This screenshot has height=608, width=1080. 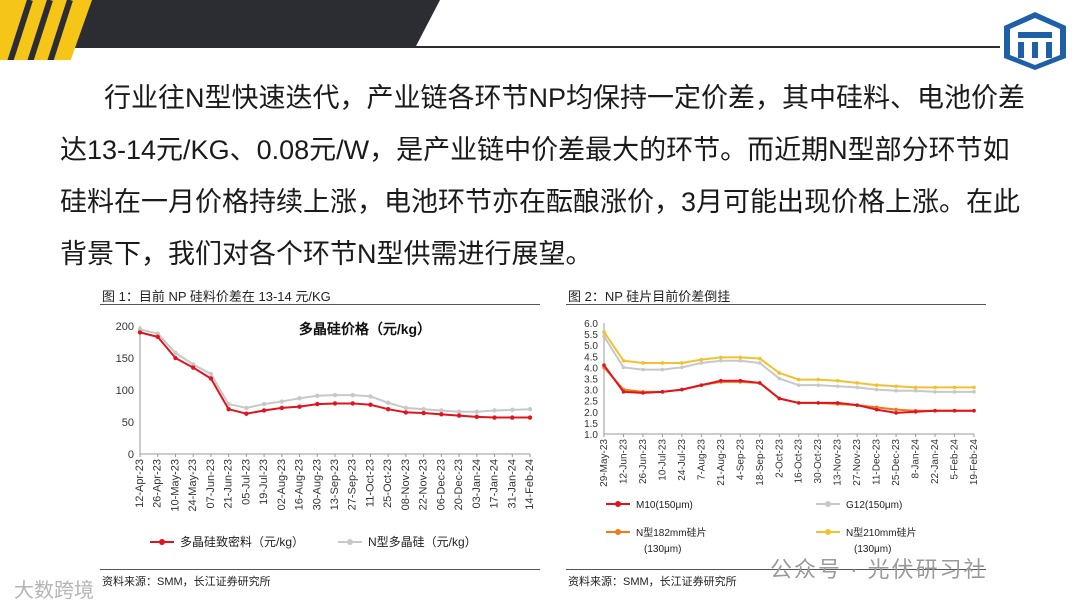 I want to click on x-tick-label: 27-Sep-23, so click(x=353, y=484).